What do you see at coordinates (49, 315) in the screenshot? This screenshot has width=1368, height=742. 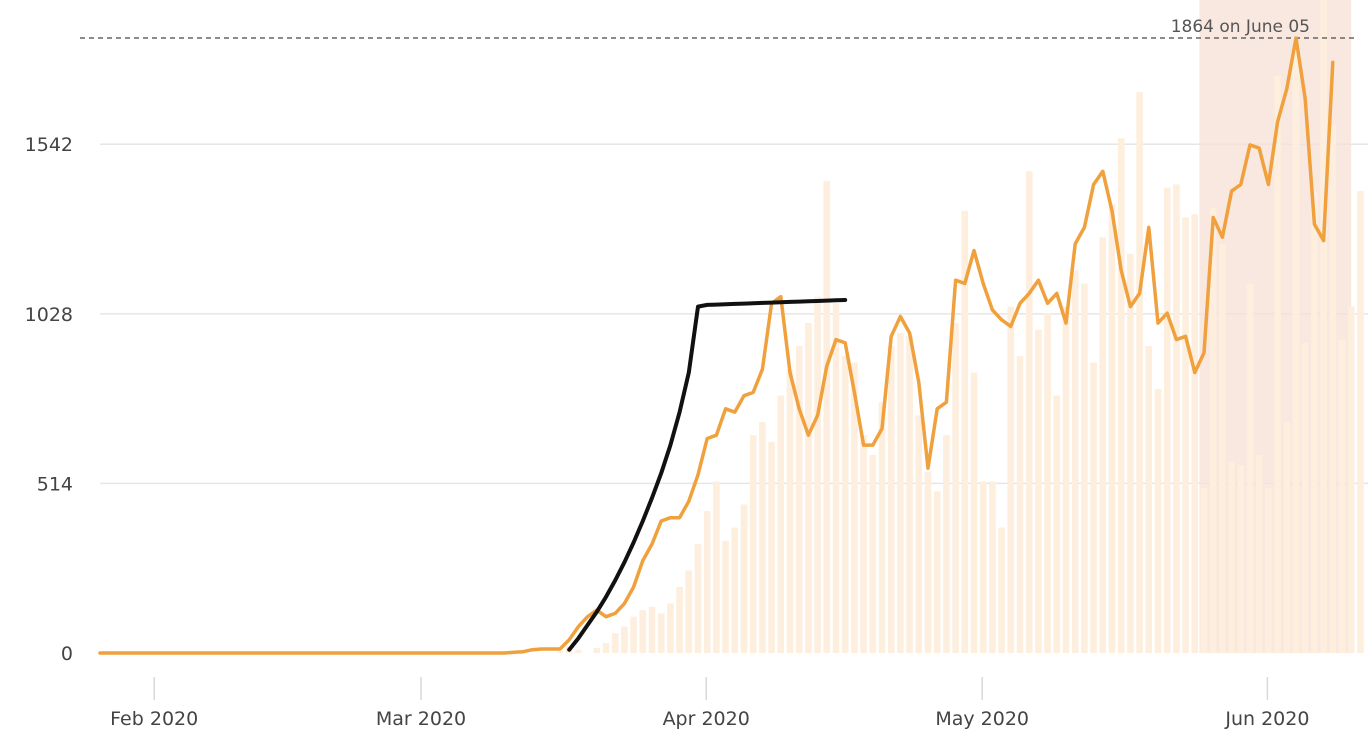 I see `y-tick-label: 1028` at bounding box center [49, 315].